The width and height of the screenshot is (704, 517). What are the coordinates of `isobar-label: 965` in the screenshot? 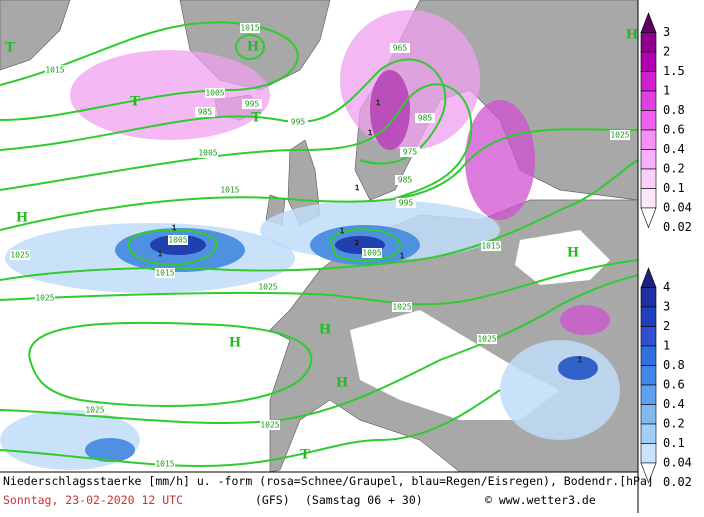 It's located at (400, 48).